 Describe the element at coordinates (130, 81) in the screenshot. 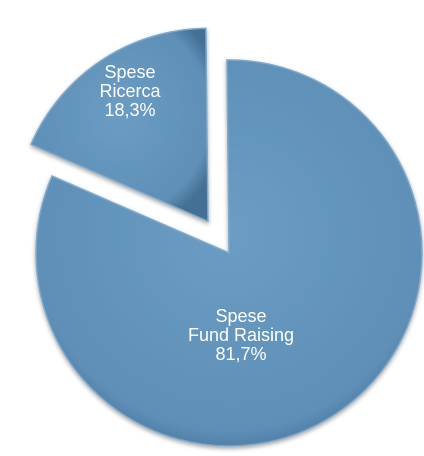

I see `slice-label: Spese Ricerca` at that location.